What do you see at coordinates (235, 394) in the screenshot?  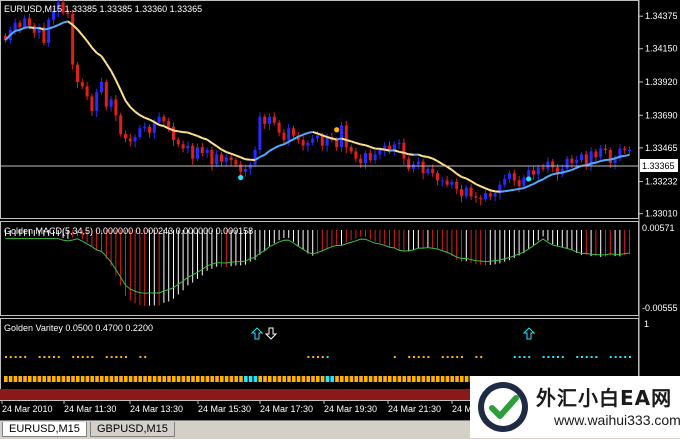 I see `time-band` at bounding box center [235, 394].